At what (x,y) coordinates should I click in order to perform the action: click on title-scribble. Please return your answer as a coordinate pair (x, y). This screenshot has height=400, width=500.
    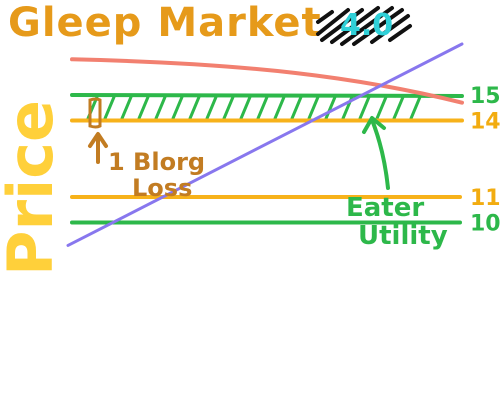
    Looking at the image, I should click on (364, 26).